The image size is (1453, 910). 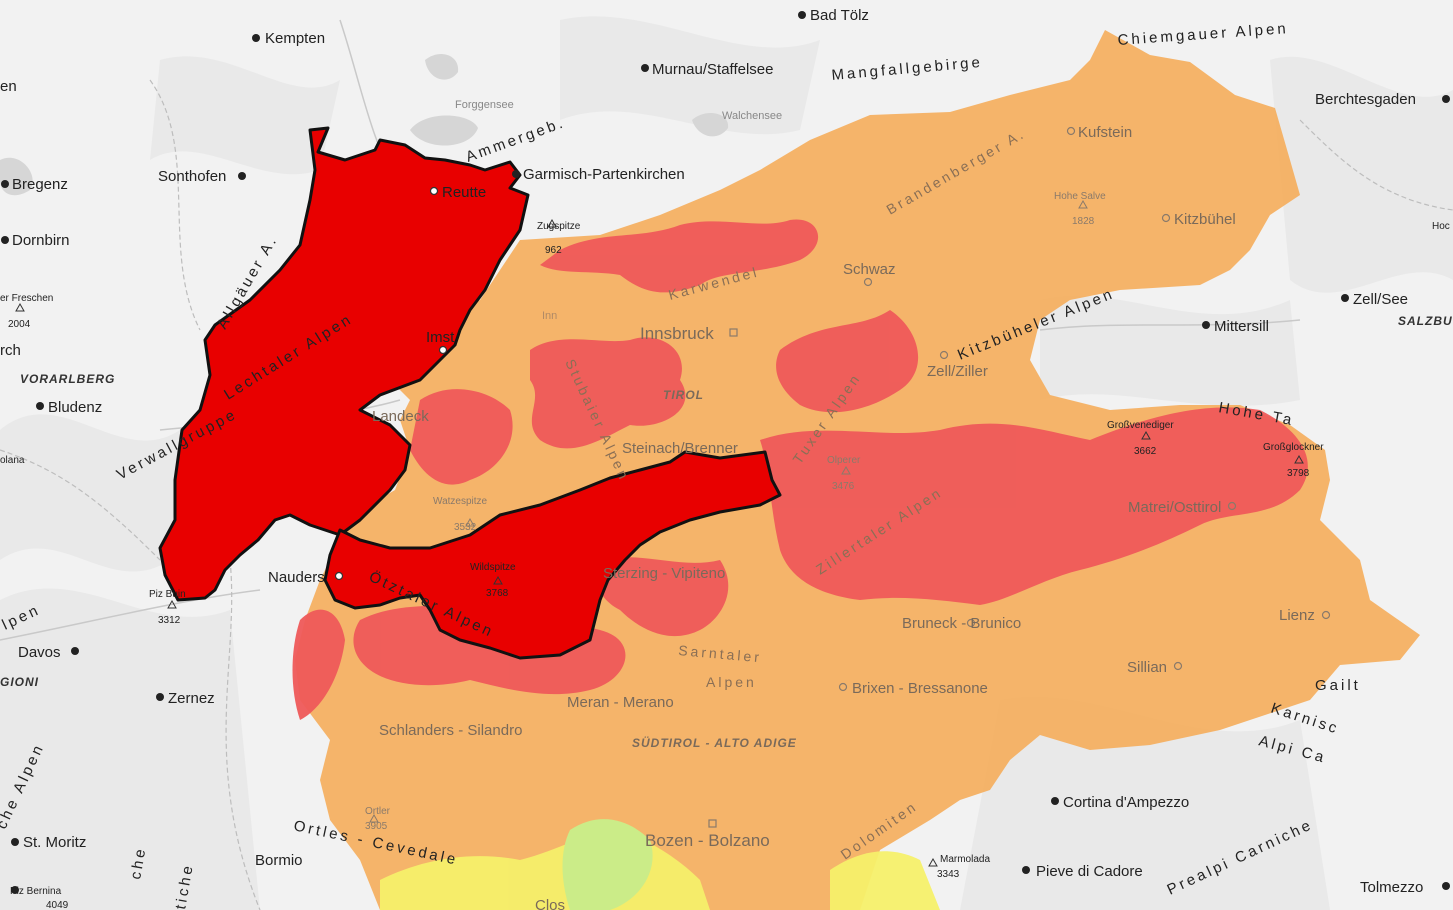 What do you see at coordinates (26, 298) in the screenshot?
I see `peak-label-freschen: er Freschen` at bounding box center [26, 298].